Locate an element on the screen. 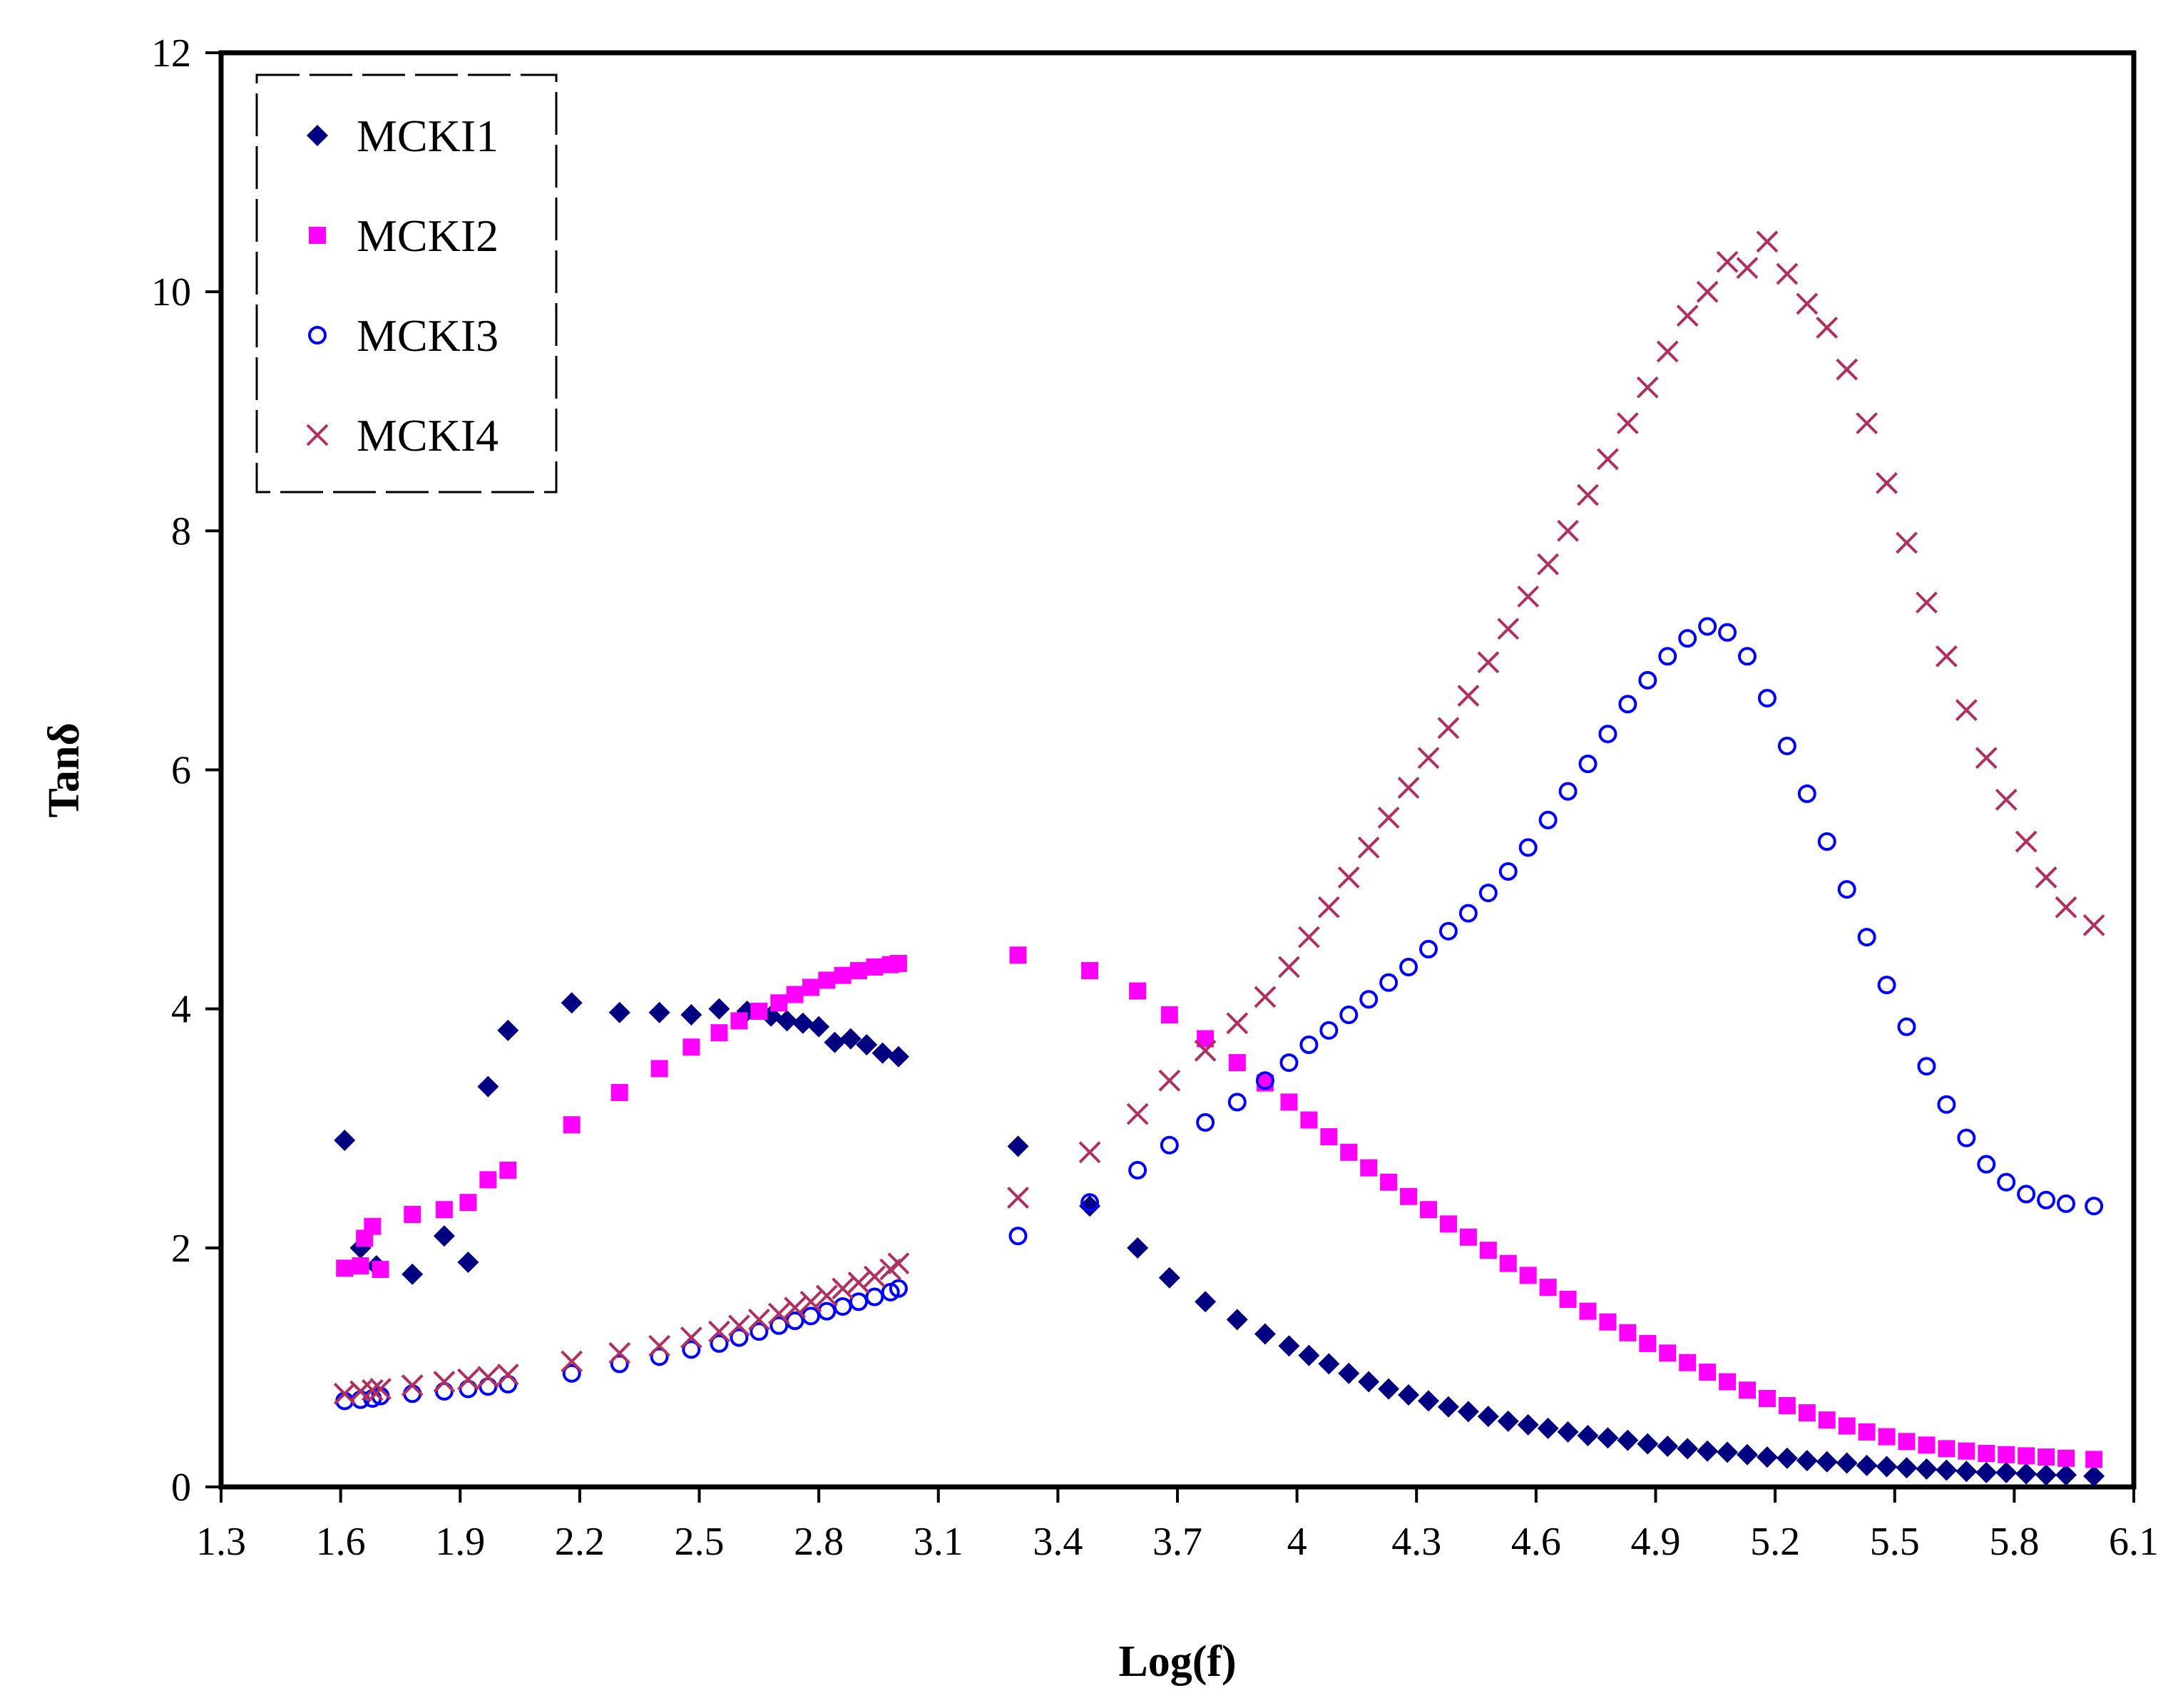 Image resolution: width=2183 pixels, height=1708 pixels. x-tick-label: 4.9 is located at coordinates (1656, 1542).